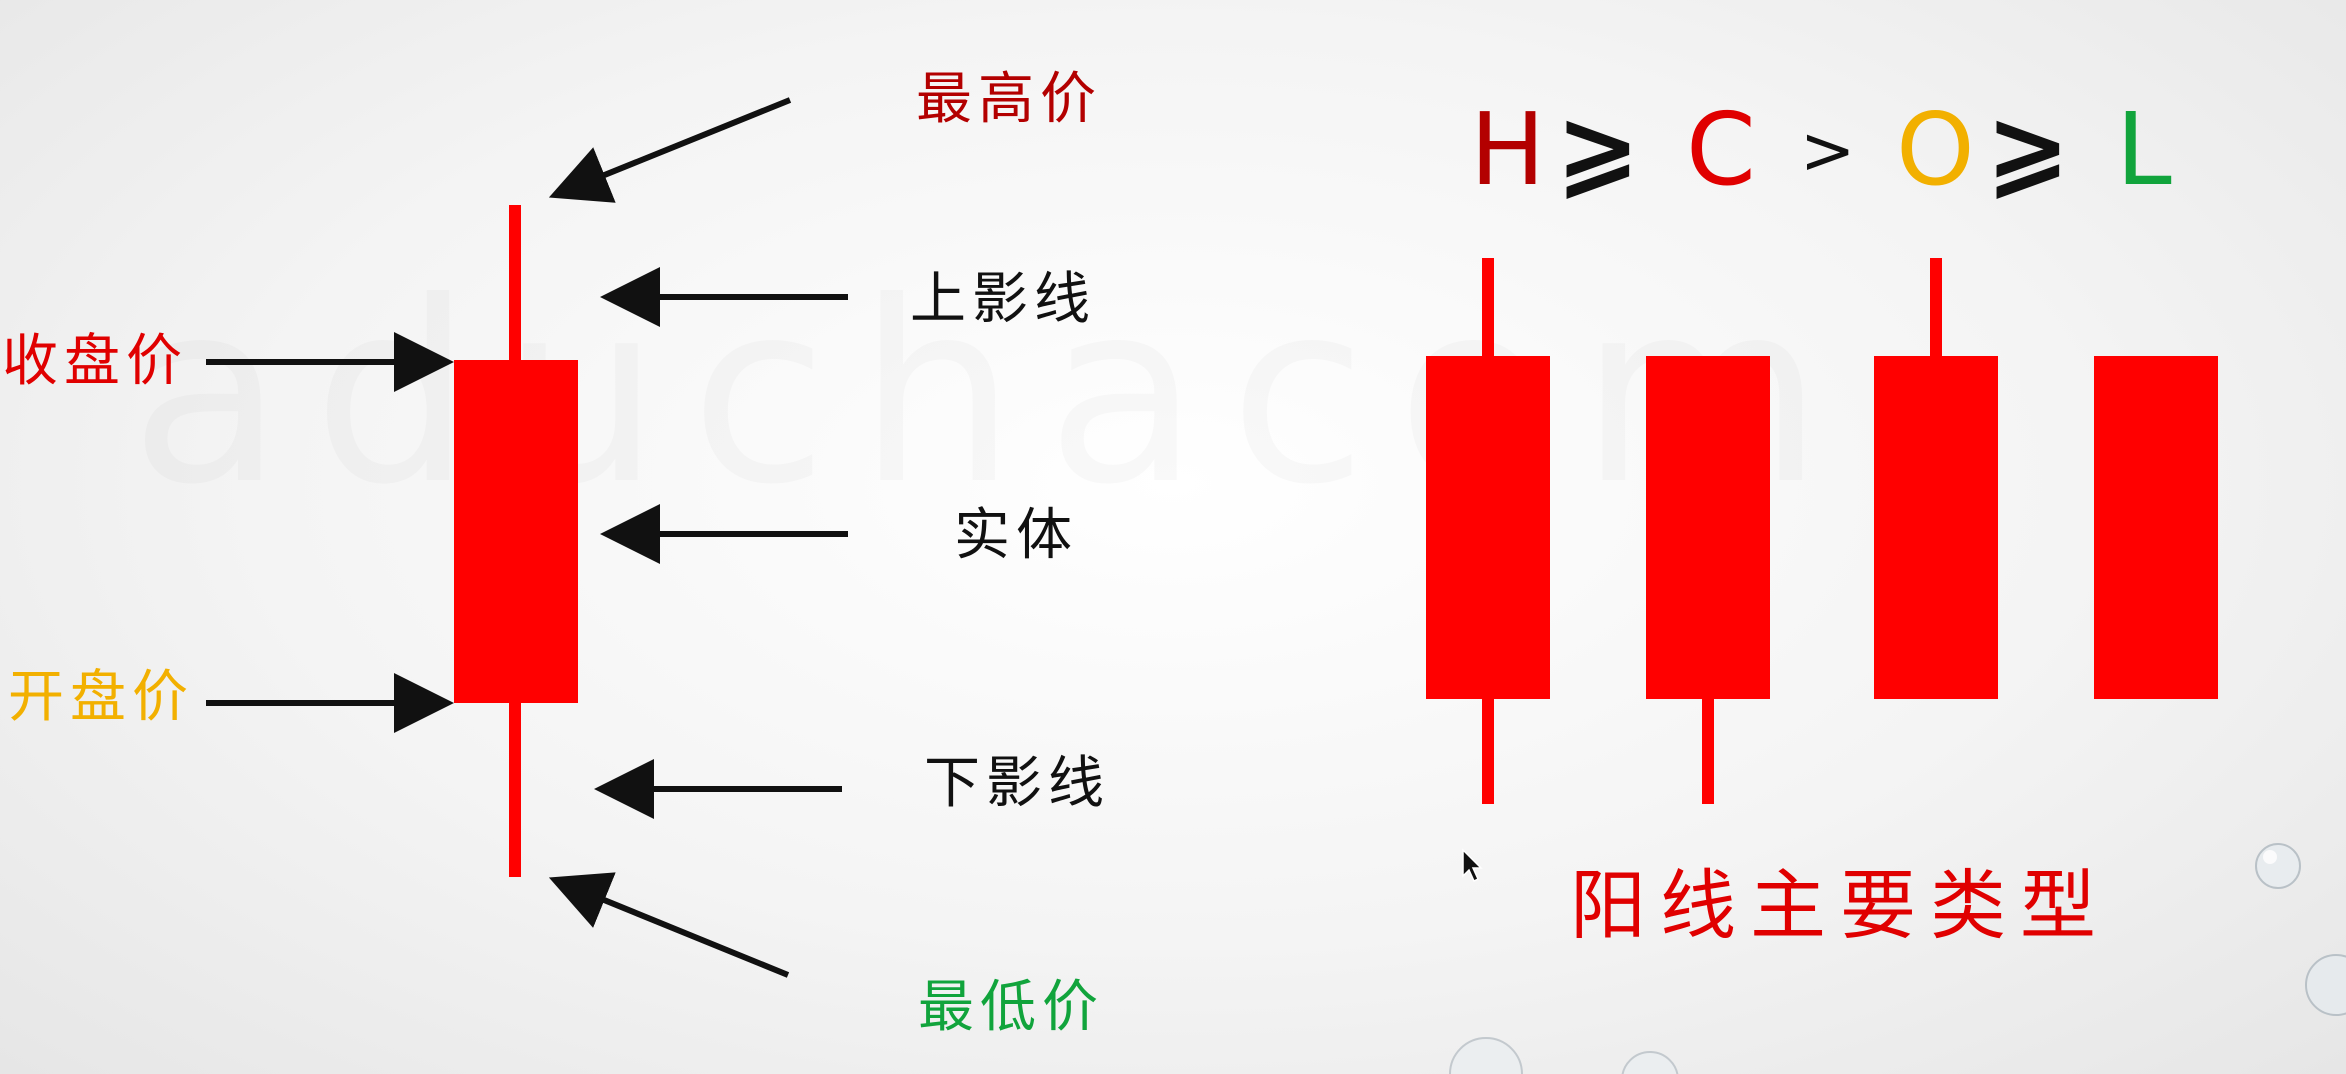 The height and width of the screenshot is (1074, 2346). What do you see at coordinates (2028, 149) in the screenshot?
I see `formula-op-gte-2: ⩾` at bounding box center [2028, 149].